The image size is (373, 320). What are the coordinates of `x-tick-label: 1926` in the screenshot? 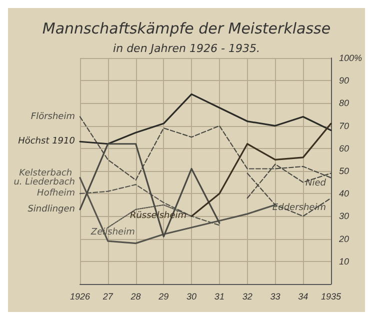 It's located at (80, 297).